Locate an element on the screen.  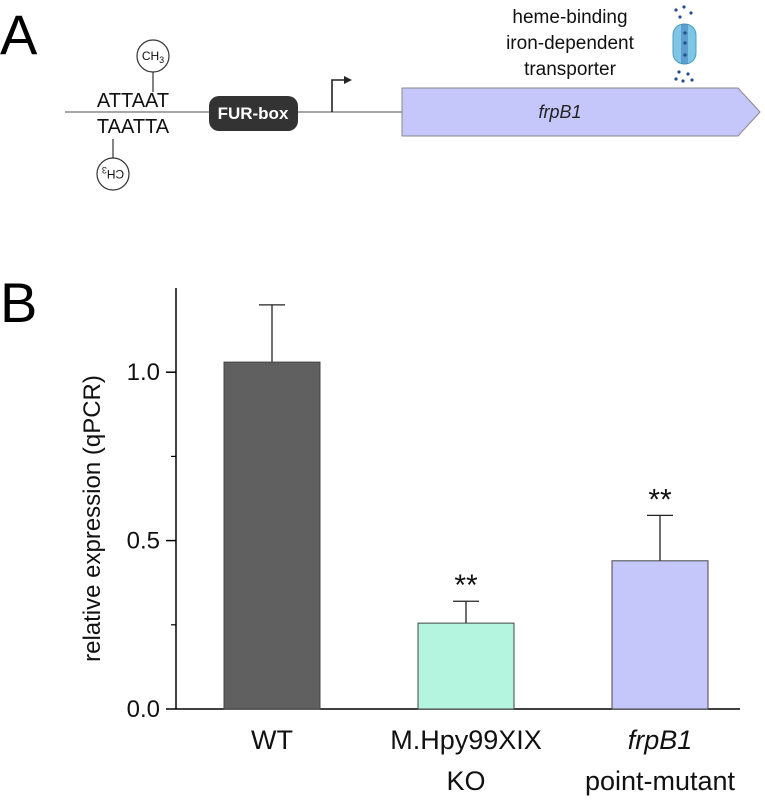
methyl-top-label: CH3 is located at coordinates (153, 57).